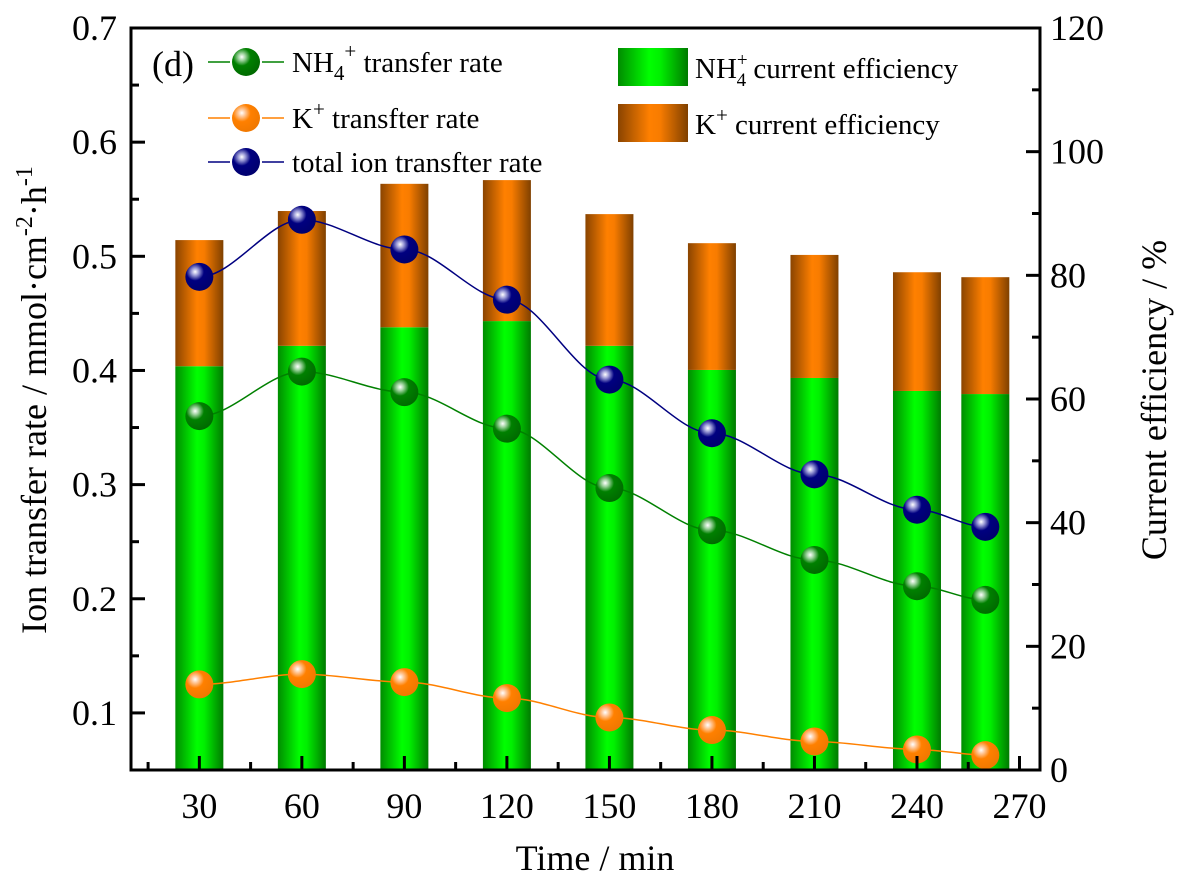 Image resolution: width=1180 pixels, height=885 pixels. Describe the element at coordinates (173, 64) in the screenshot. I see `panel-label: (d)` at that location.